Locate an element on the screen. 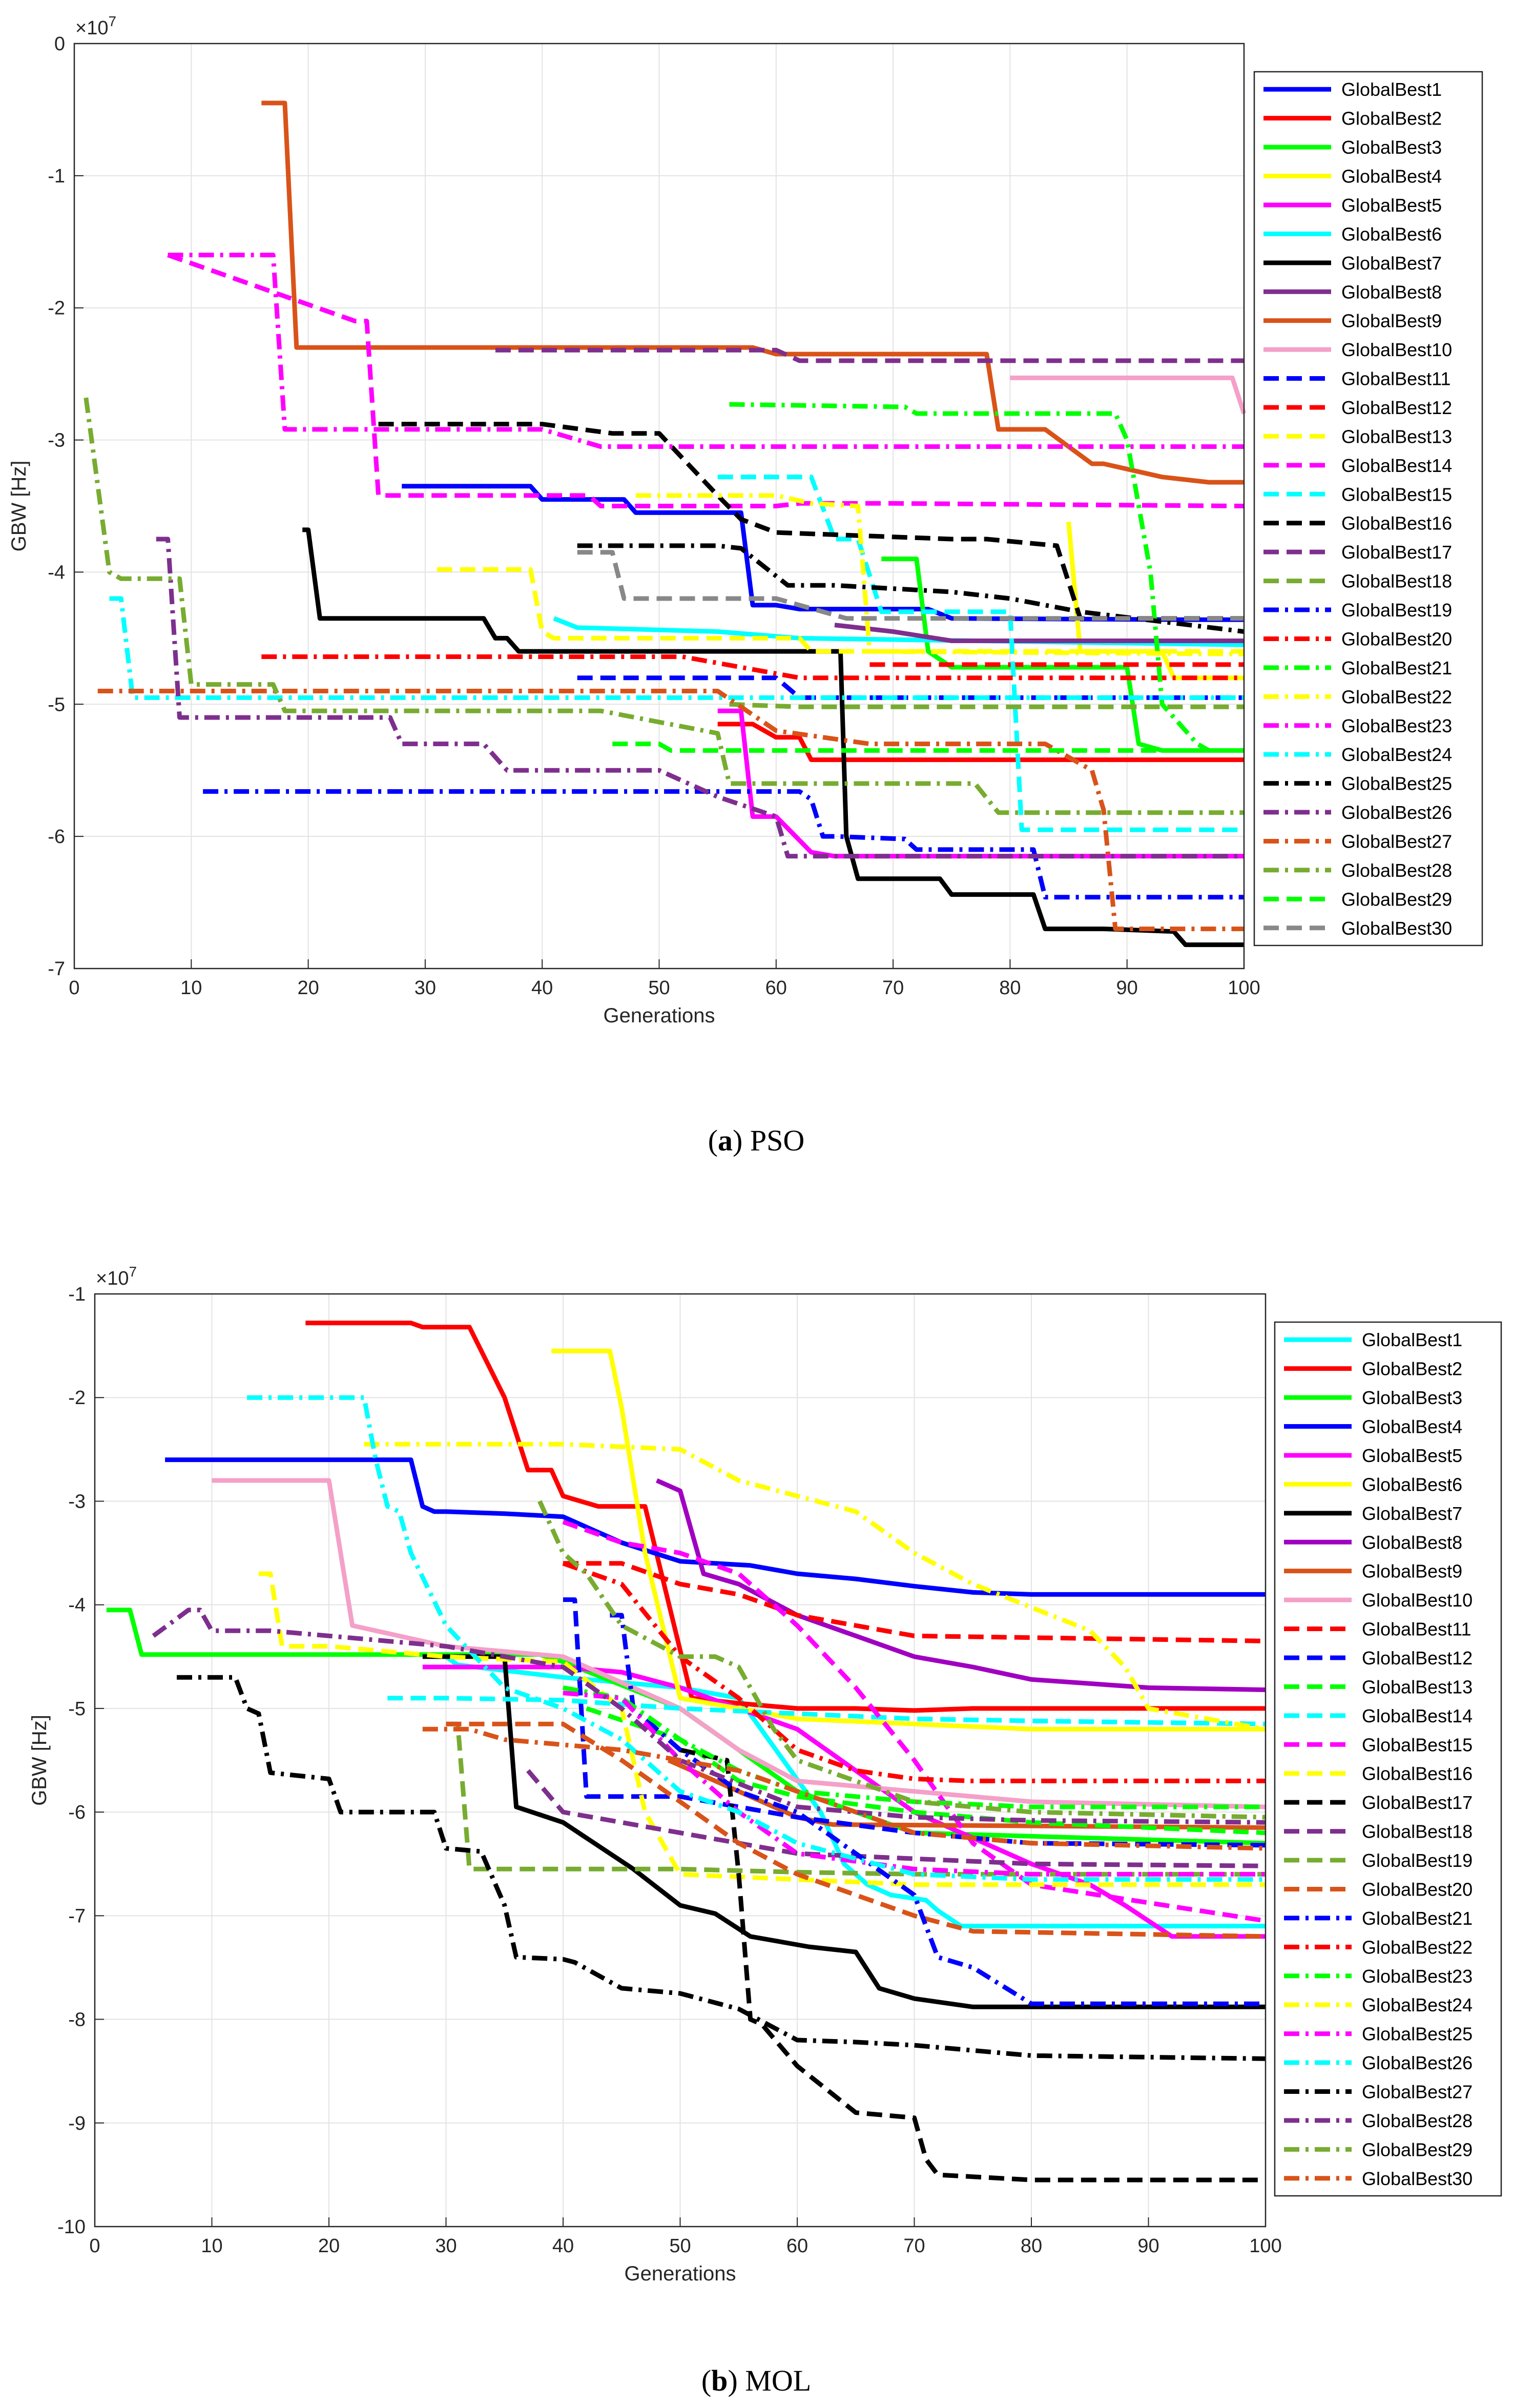 This screenshot has width=1513, height=2408. series-line-globalbest26 is located at coordinates (700, 698).